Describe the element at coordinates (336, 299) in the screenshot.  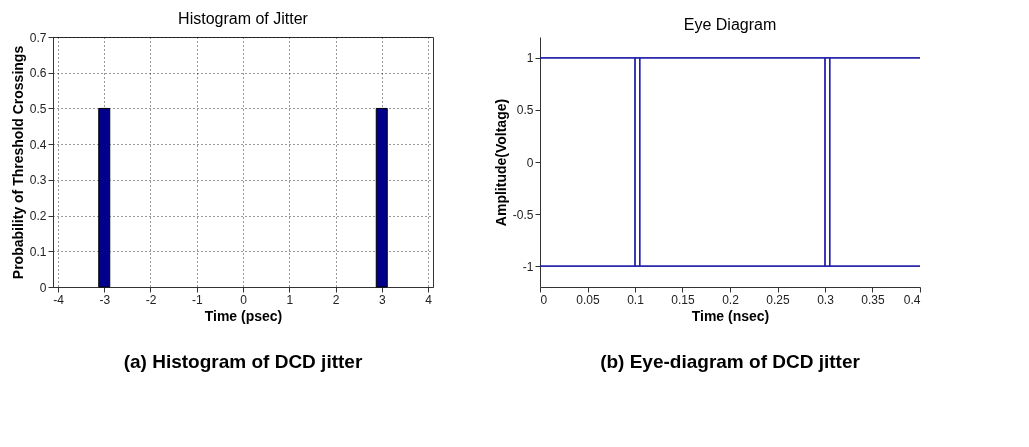
I see `x-tick-label: 2` at that location.